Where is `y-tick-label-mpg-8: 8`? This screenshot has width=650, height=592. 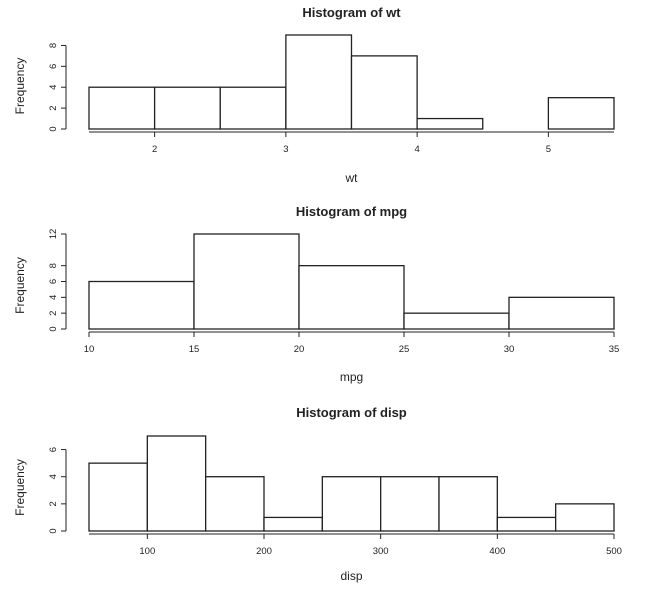 y-tick-label-mpg-8: 8 is located at coordinates (53, 265).